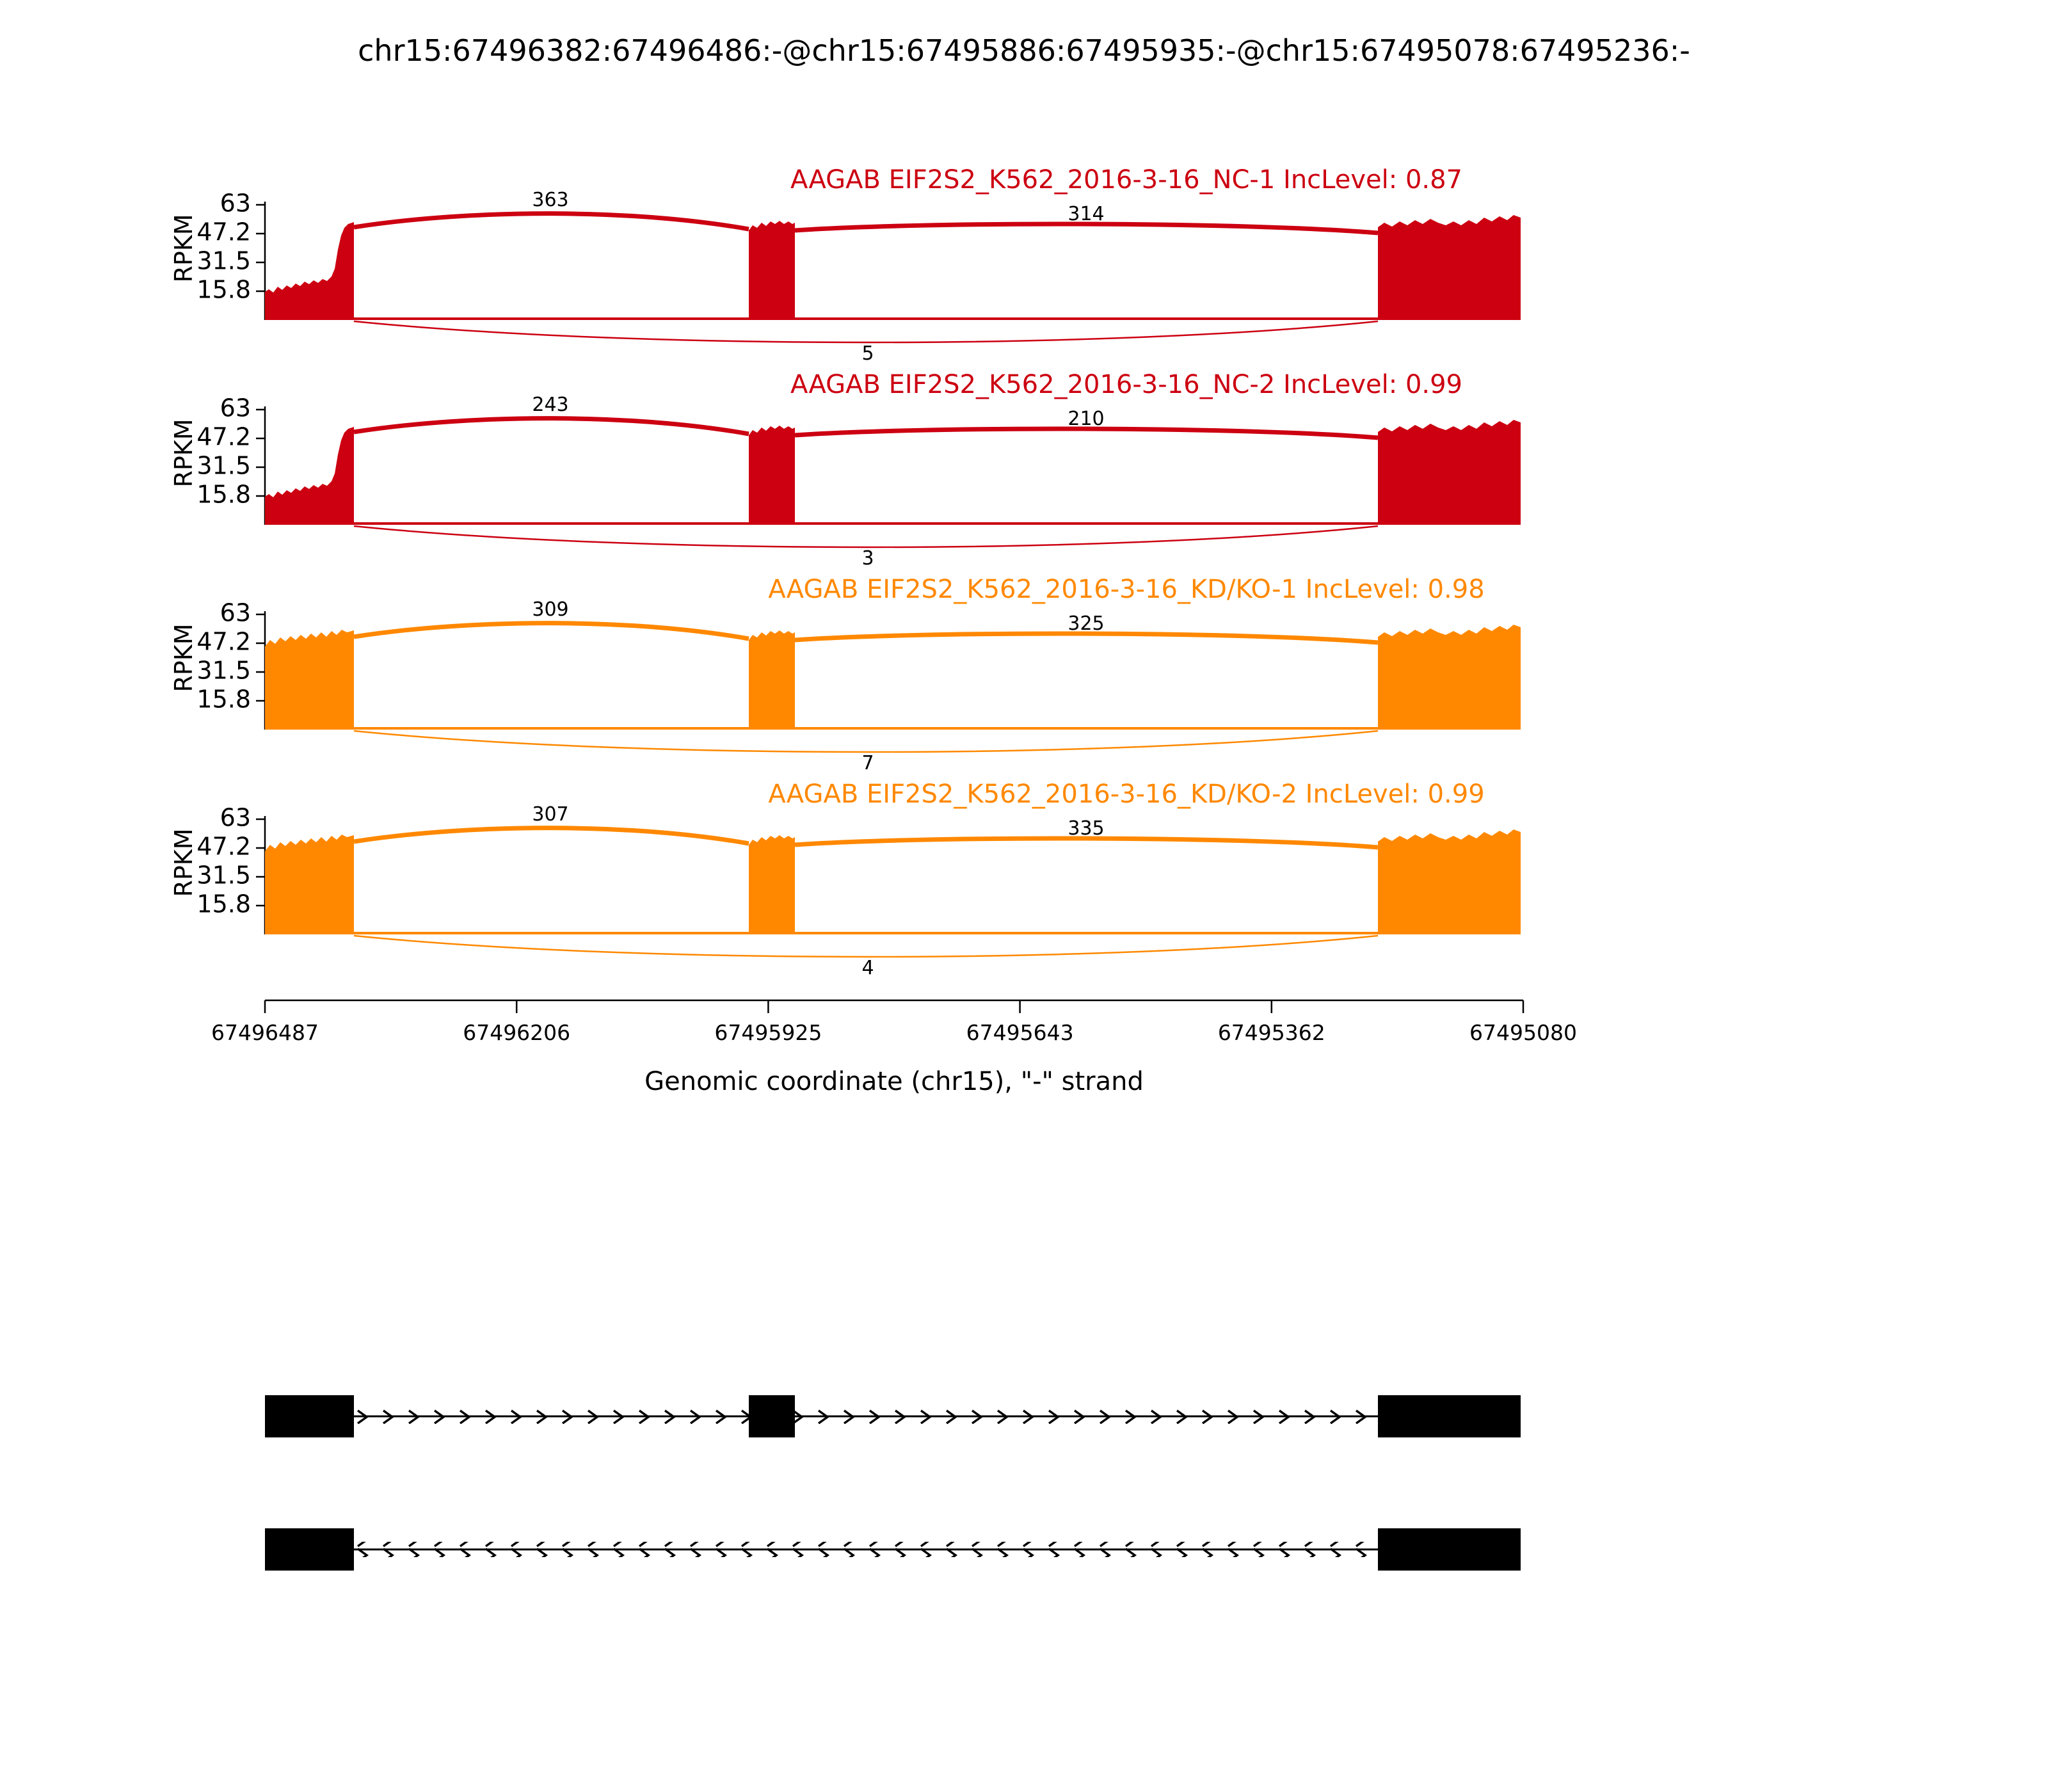  Describe the element at coordinates (893, 1483) in the screenshot. I see `isoform-models` at that location.